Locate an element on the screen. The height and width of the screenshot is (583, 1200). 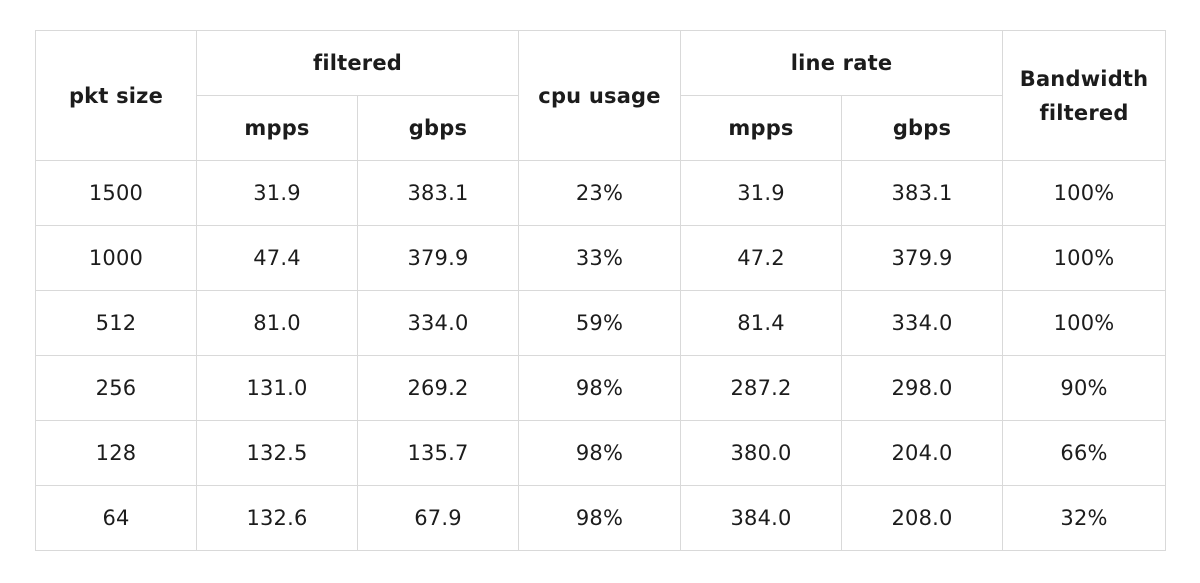
cell-bandwidth-filtered: 90% is located at coordinates (1084, 388).